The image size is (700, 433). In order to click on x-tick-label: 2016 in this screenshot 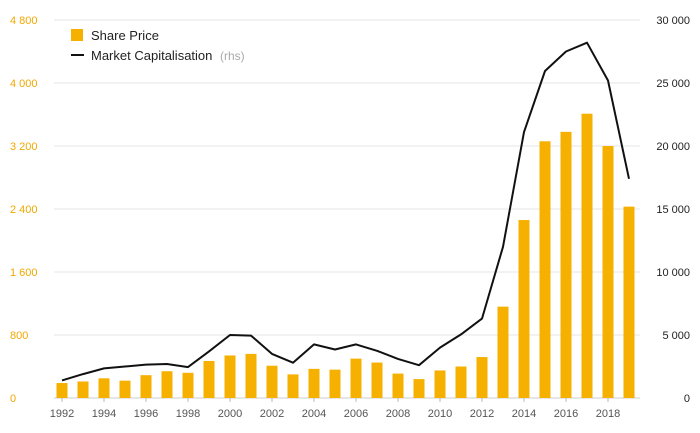, I will do `click(566, 414)`.